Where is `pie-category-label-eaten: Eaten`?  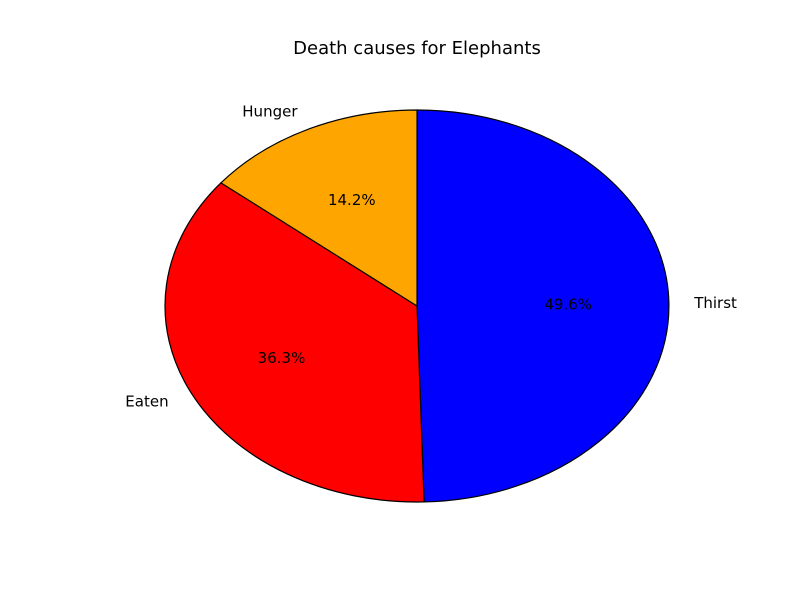
pie-category-label-eaten: Eaten is located at coordinates (146, 402).